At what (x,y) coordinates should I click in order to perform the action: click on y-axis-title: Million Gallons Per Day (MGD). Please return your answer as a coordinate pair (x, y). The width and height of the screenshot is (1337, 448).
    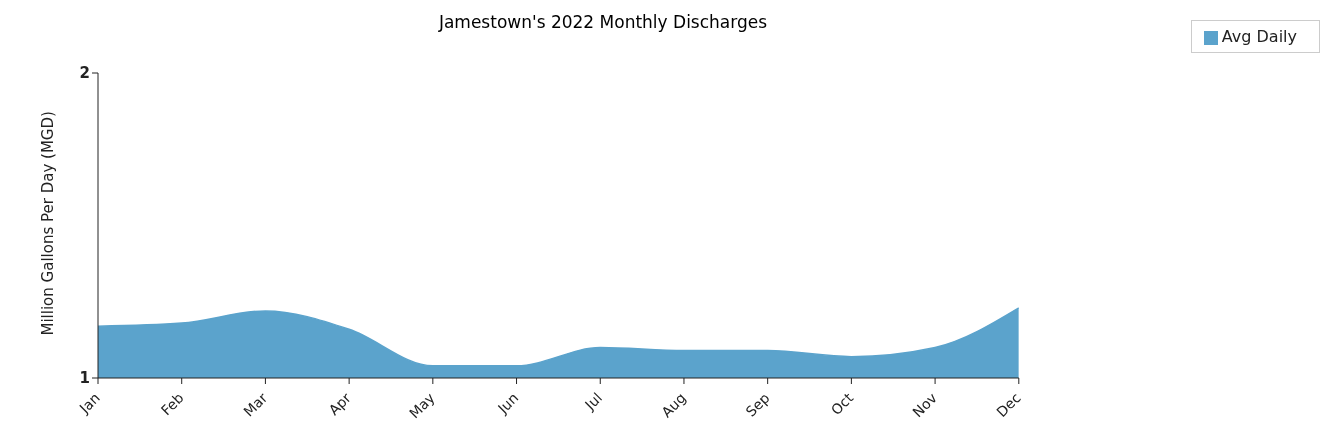
    Looking at the image, I should click on (48, 223).